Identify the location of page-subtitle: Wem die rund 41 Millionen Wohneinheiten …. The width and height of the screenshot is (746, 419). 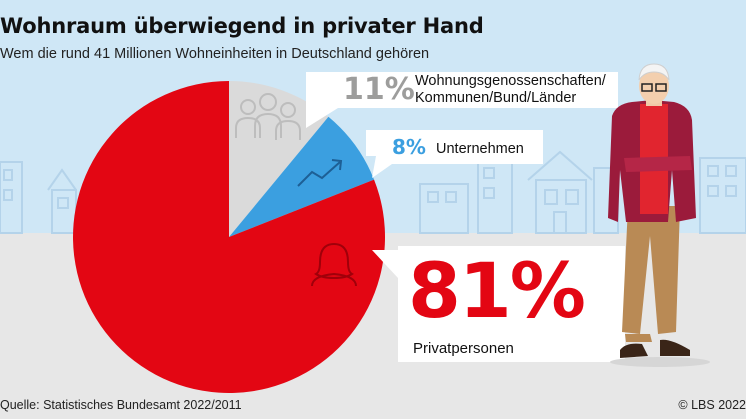
(215, 54).